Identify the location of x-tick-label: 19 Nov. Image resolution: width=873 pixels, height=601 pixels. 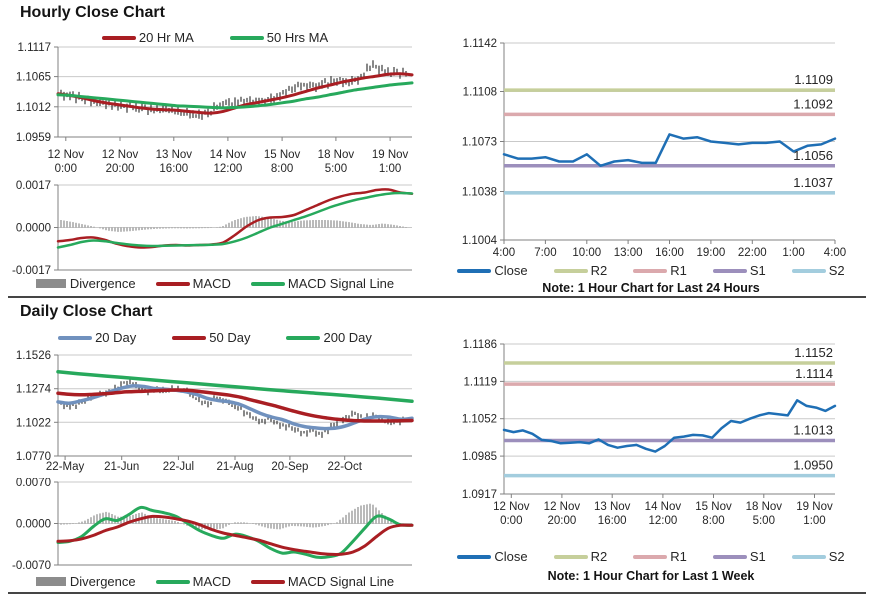
(390, 155).